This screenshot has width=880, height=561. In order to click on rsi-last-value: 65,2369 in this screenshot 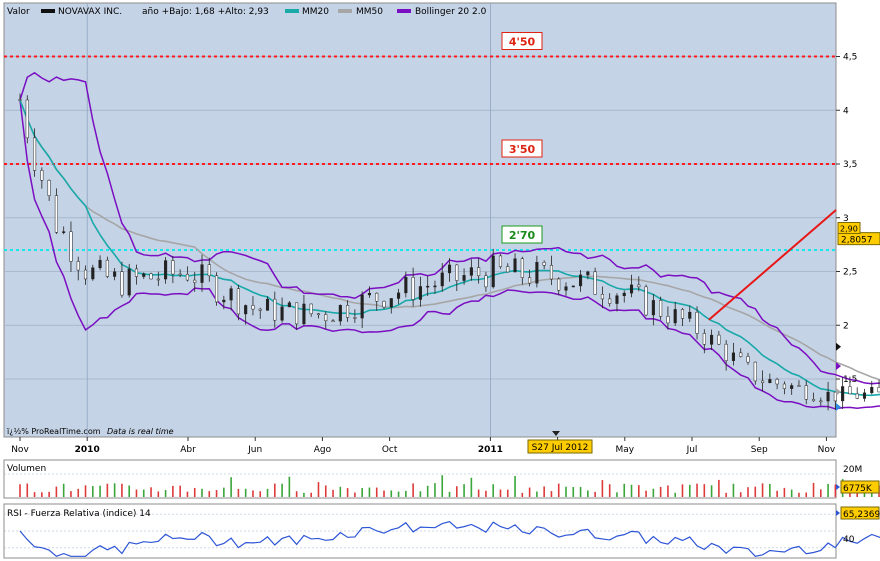, I will do `click(861, 515)`.